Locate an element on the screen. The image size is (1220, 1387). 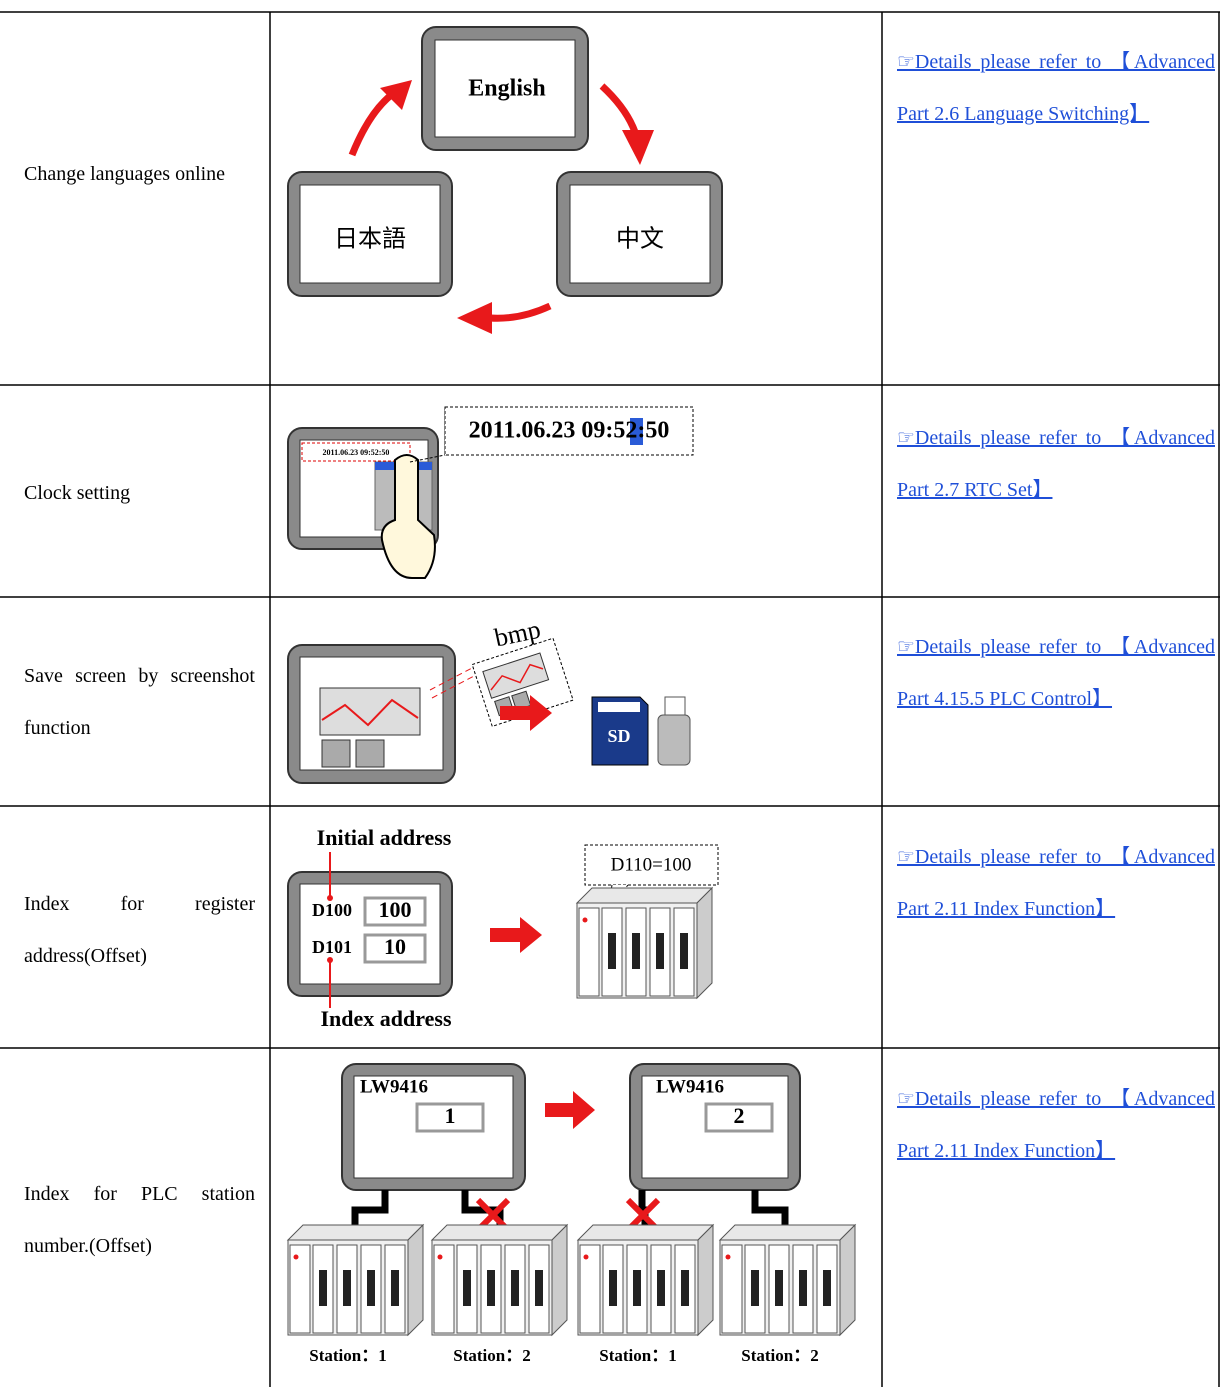
feature: Clock setting is located at coordinates (77, 493).